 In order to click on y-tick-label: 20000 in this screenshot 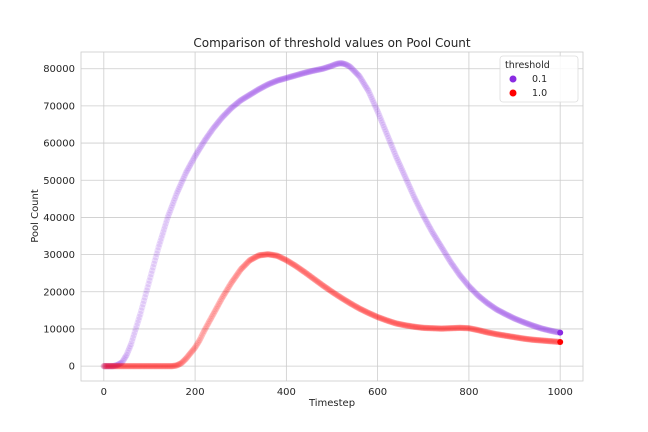, I will do `click(59, 292)`.